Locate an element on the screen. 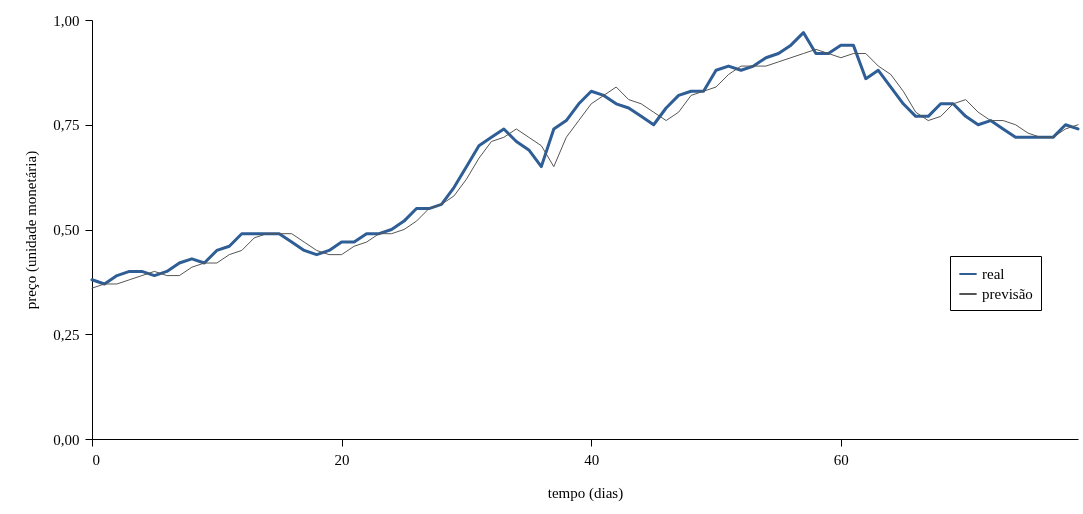 This screenshot has height=514, width=1083. y-axis-title: preço (unidade monetária) is located at coordinates (32, 230).